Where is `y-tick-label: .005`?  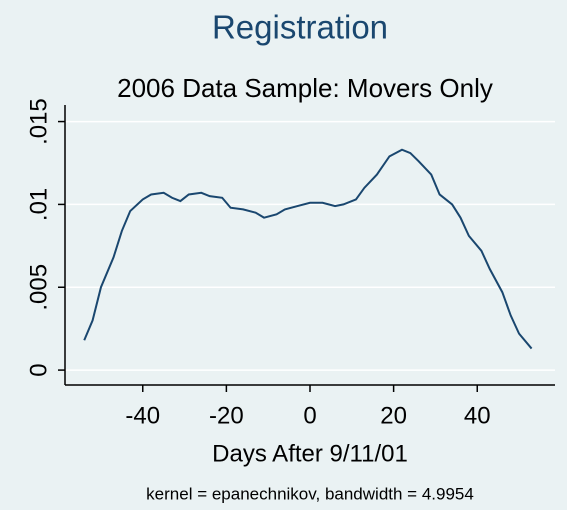 y-tick-label: .005 is located at coordinates (38, 287).